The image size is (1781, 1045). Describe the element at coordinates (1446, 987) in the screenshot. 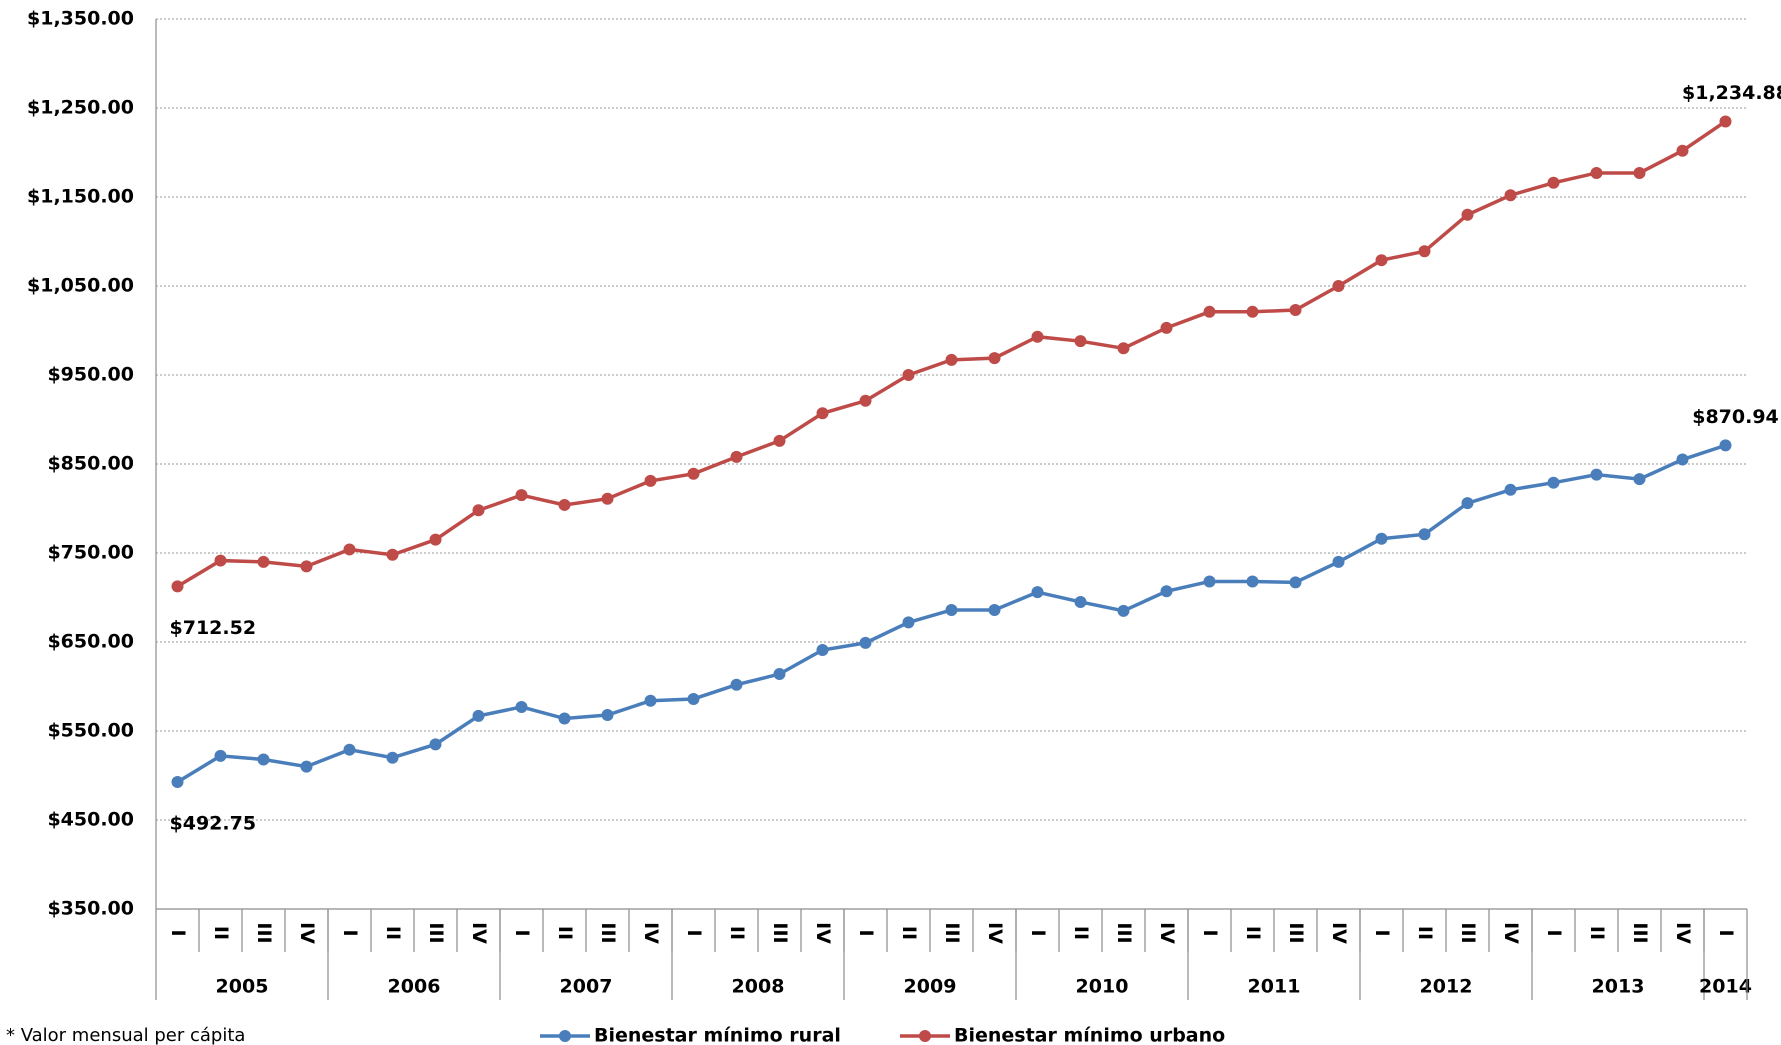

I see `year-label: 2012` at that location.